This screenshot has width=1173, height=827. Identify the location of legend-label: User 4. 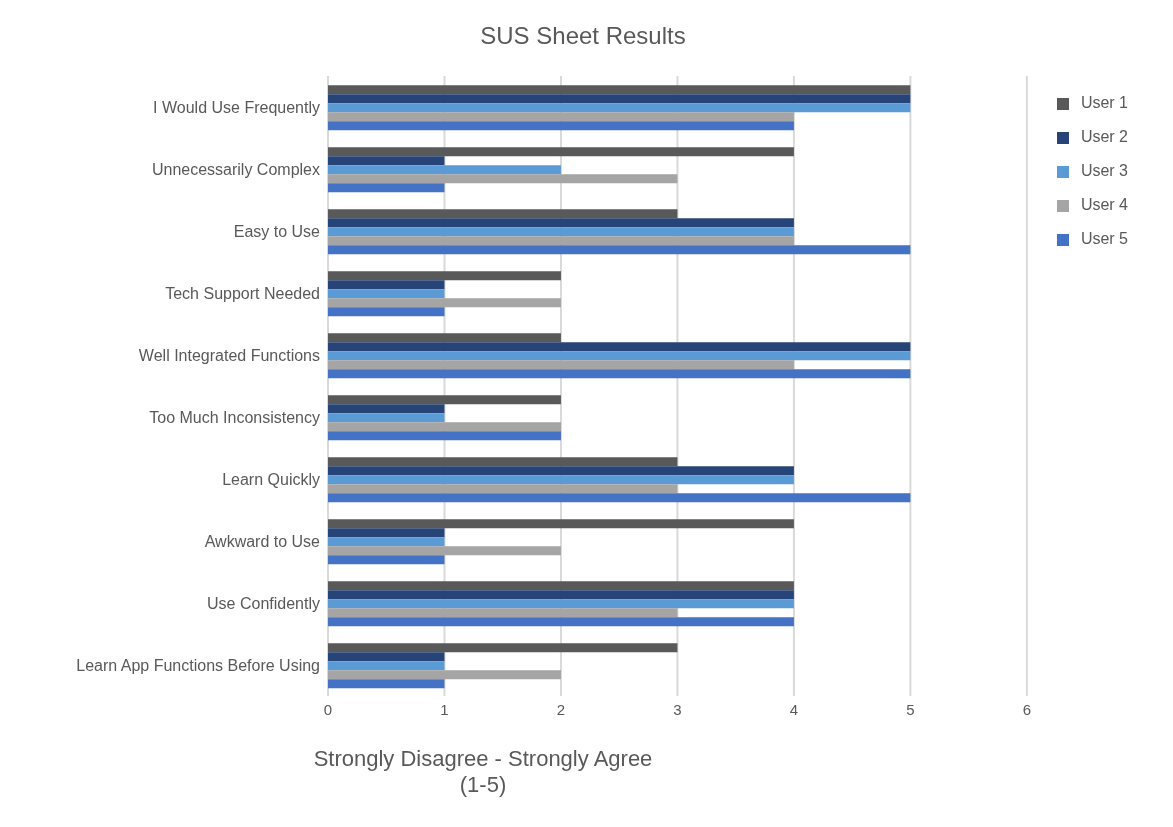
(1104, 204).